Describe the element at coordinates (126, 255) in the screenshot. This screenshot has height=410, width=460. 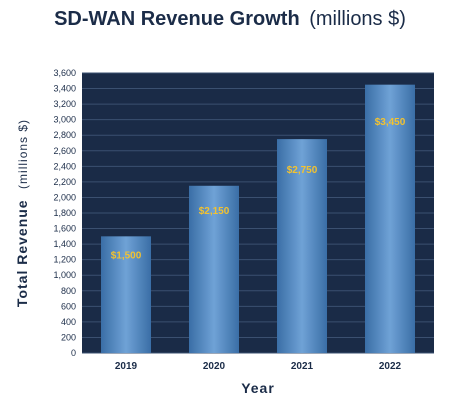
I see `data-label-2019: $1,500` at that location.